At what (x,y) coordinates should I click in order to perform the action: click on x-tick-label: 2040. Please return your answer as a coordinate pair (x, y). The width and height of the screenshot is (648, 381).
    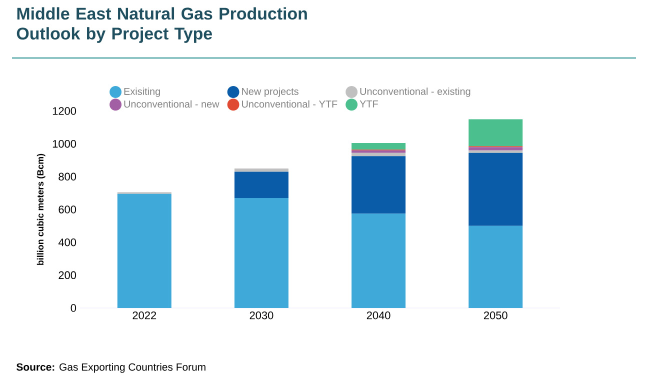
    Looking at the image, I should click on (378, 316).